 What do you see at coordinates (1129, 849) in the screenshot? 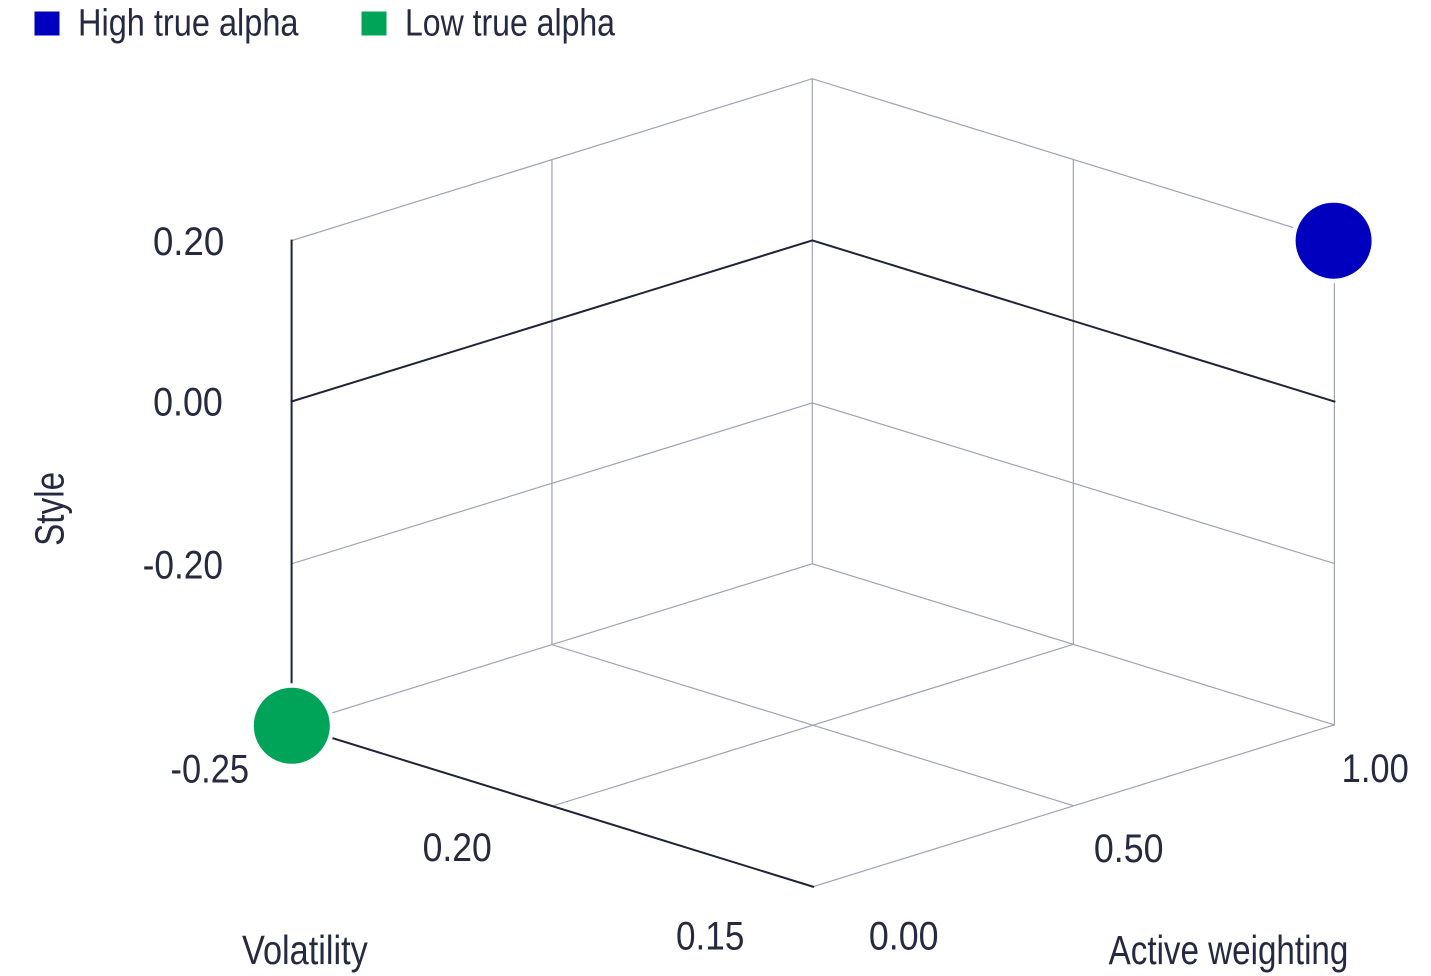
I see `svg-text: 0.50` at bounding box center [1129, 849].